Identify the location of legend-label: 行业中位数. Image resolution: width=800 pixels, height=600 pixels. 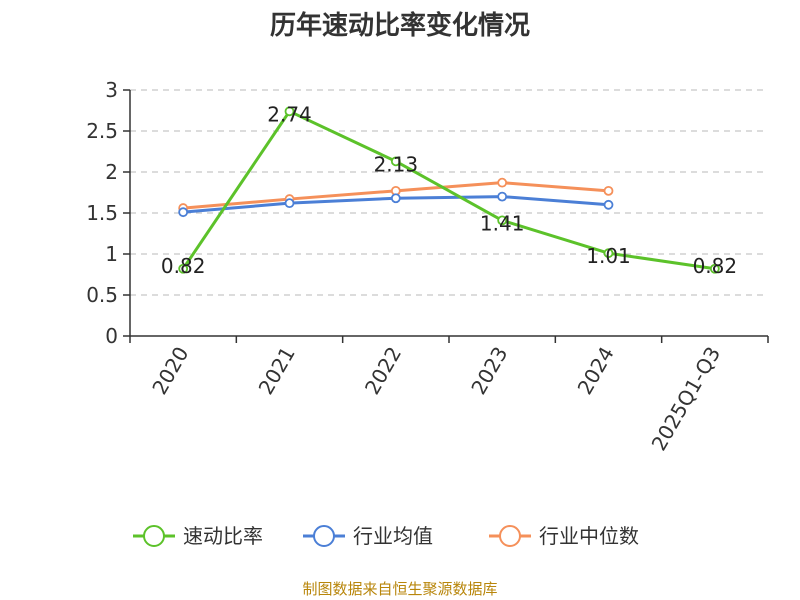
(589, 536).